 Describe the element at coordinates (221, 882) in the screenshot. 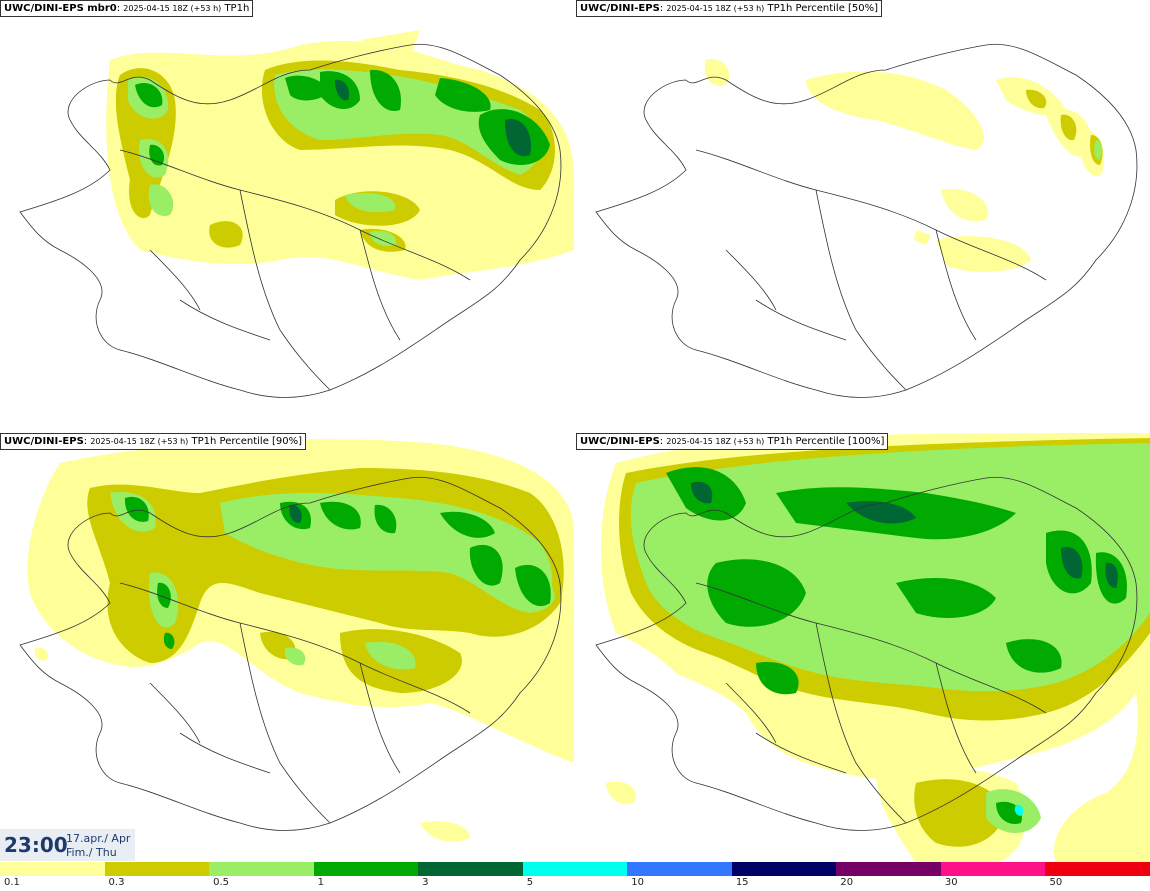

I see `legend-tick-label: 0.5` at that location.